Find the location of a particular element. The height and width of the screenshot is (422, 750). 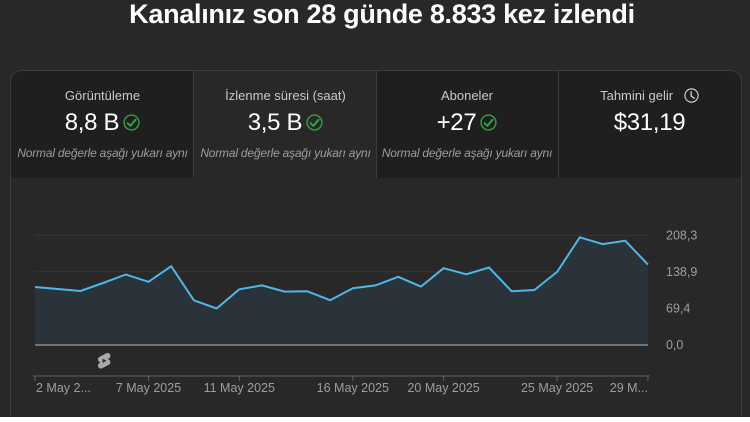

svg-text: 11 May 2025 is located at coordinates (239, 388).